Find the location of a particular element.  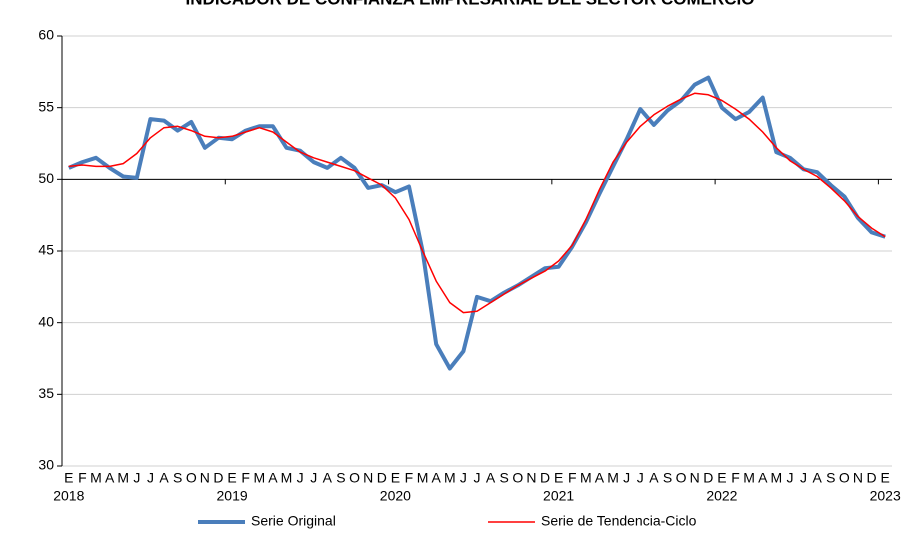

y-tick-label: 35 is located at coordinates (46, 393).